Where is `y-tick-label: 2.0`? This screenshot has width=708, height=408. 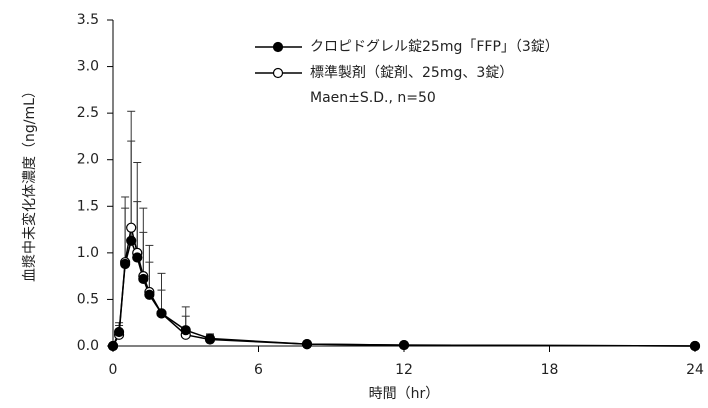 y-tick-label: 2.0 is located at coordinates (88, 160).